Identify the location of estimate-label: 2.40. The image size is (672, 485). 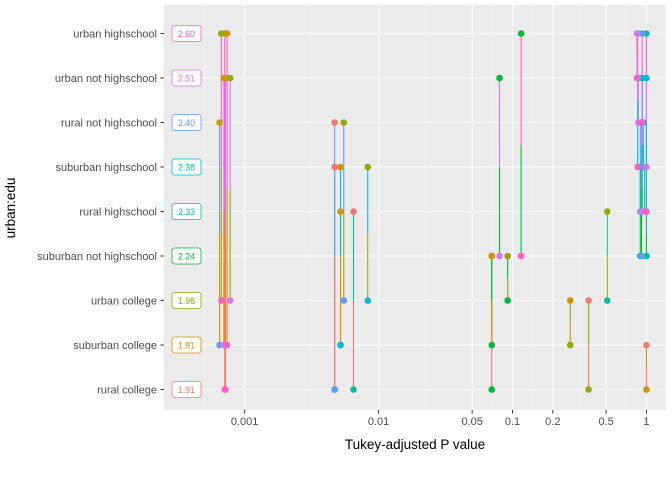
(186, 123).